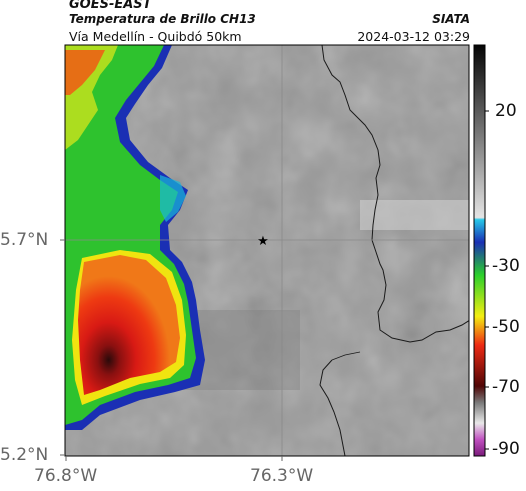 The image size is (526, 491). What do you see at coordinates (451, 19) in the screenshot?
I see `organization-label: SIATA` at bounding box center [451, 19].